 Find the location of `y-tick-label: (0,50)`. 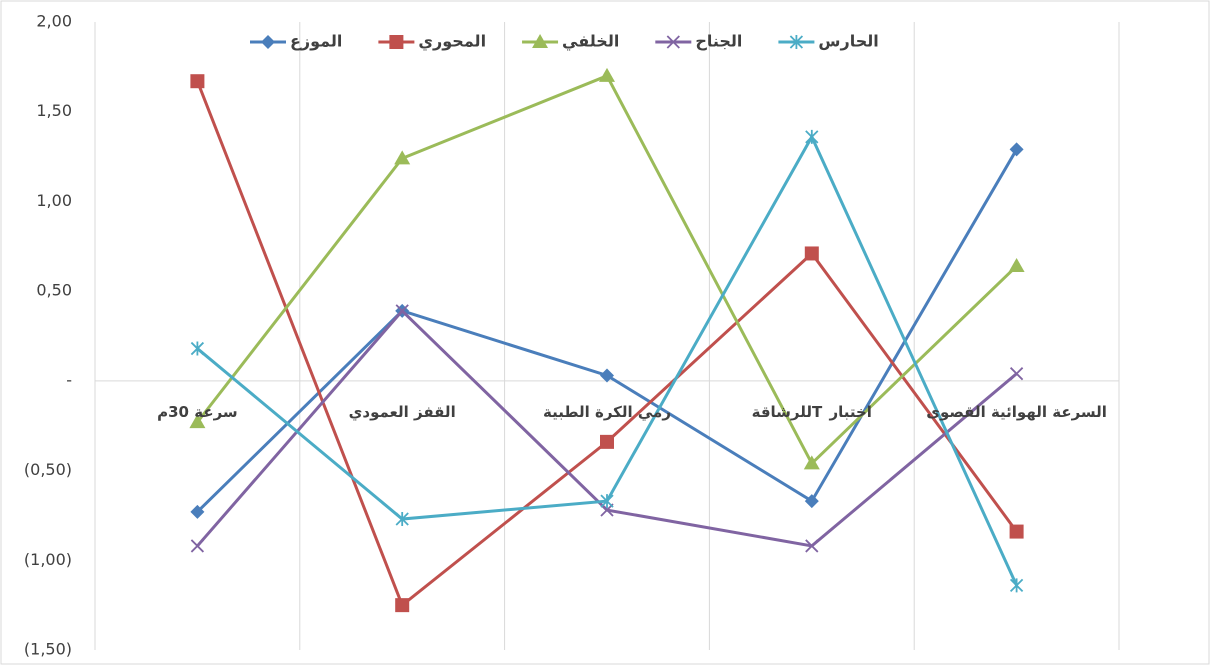

y-tick-label: (0,50) is located at coordinates (48, 469).